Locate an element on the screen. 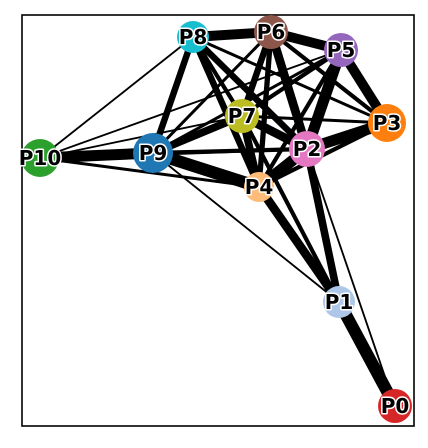  edge-p1-p7 is located at coordinates (290, 209).